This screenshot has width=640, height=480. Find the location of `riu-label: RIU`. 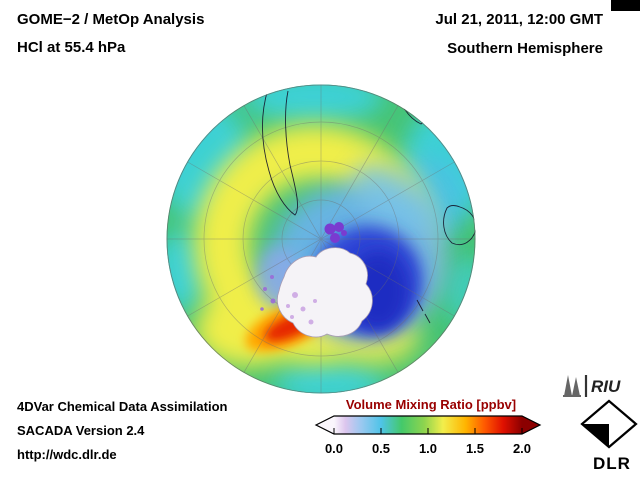

riu-label: RIU is located at coordinates (606, 386).